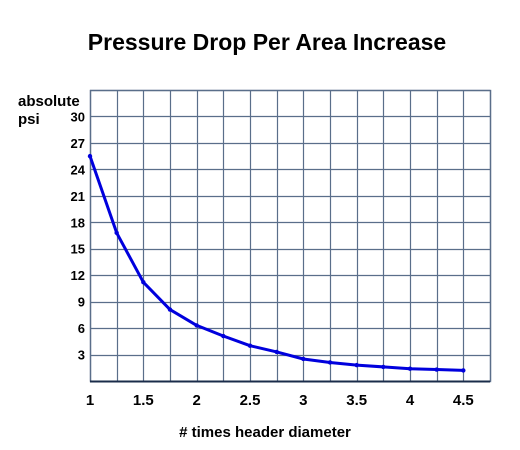 The height and width of the screenshot is (450, 520). I want to click on x-tick-label: 2.5, so click(250, 400).